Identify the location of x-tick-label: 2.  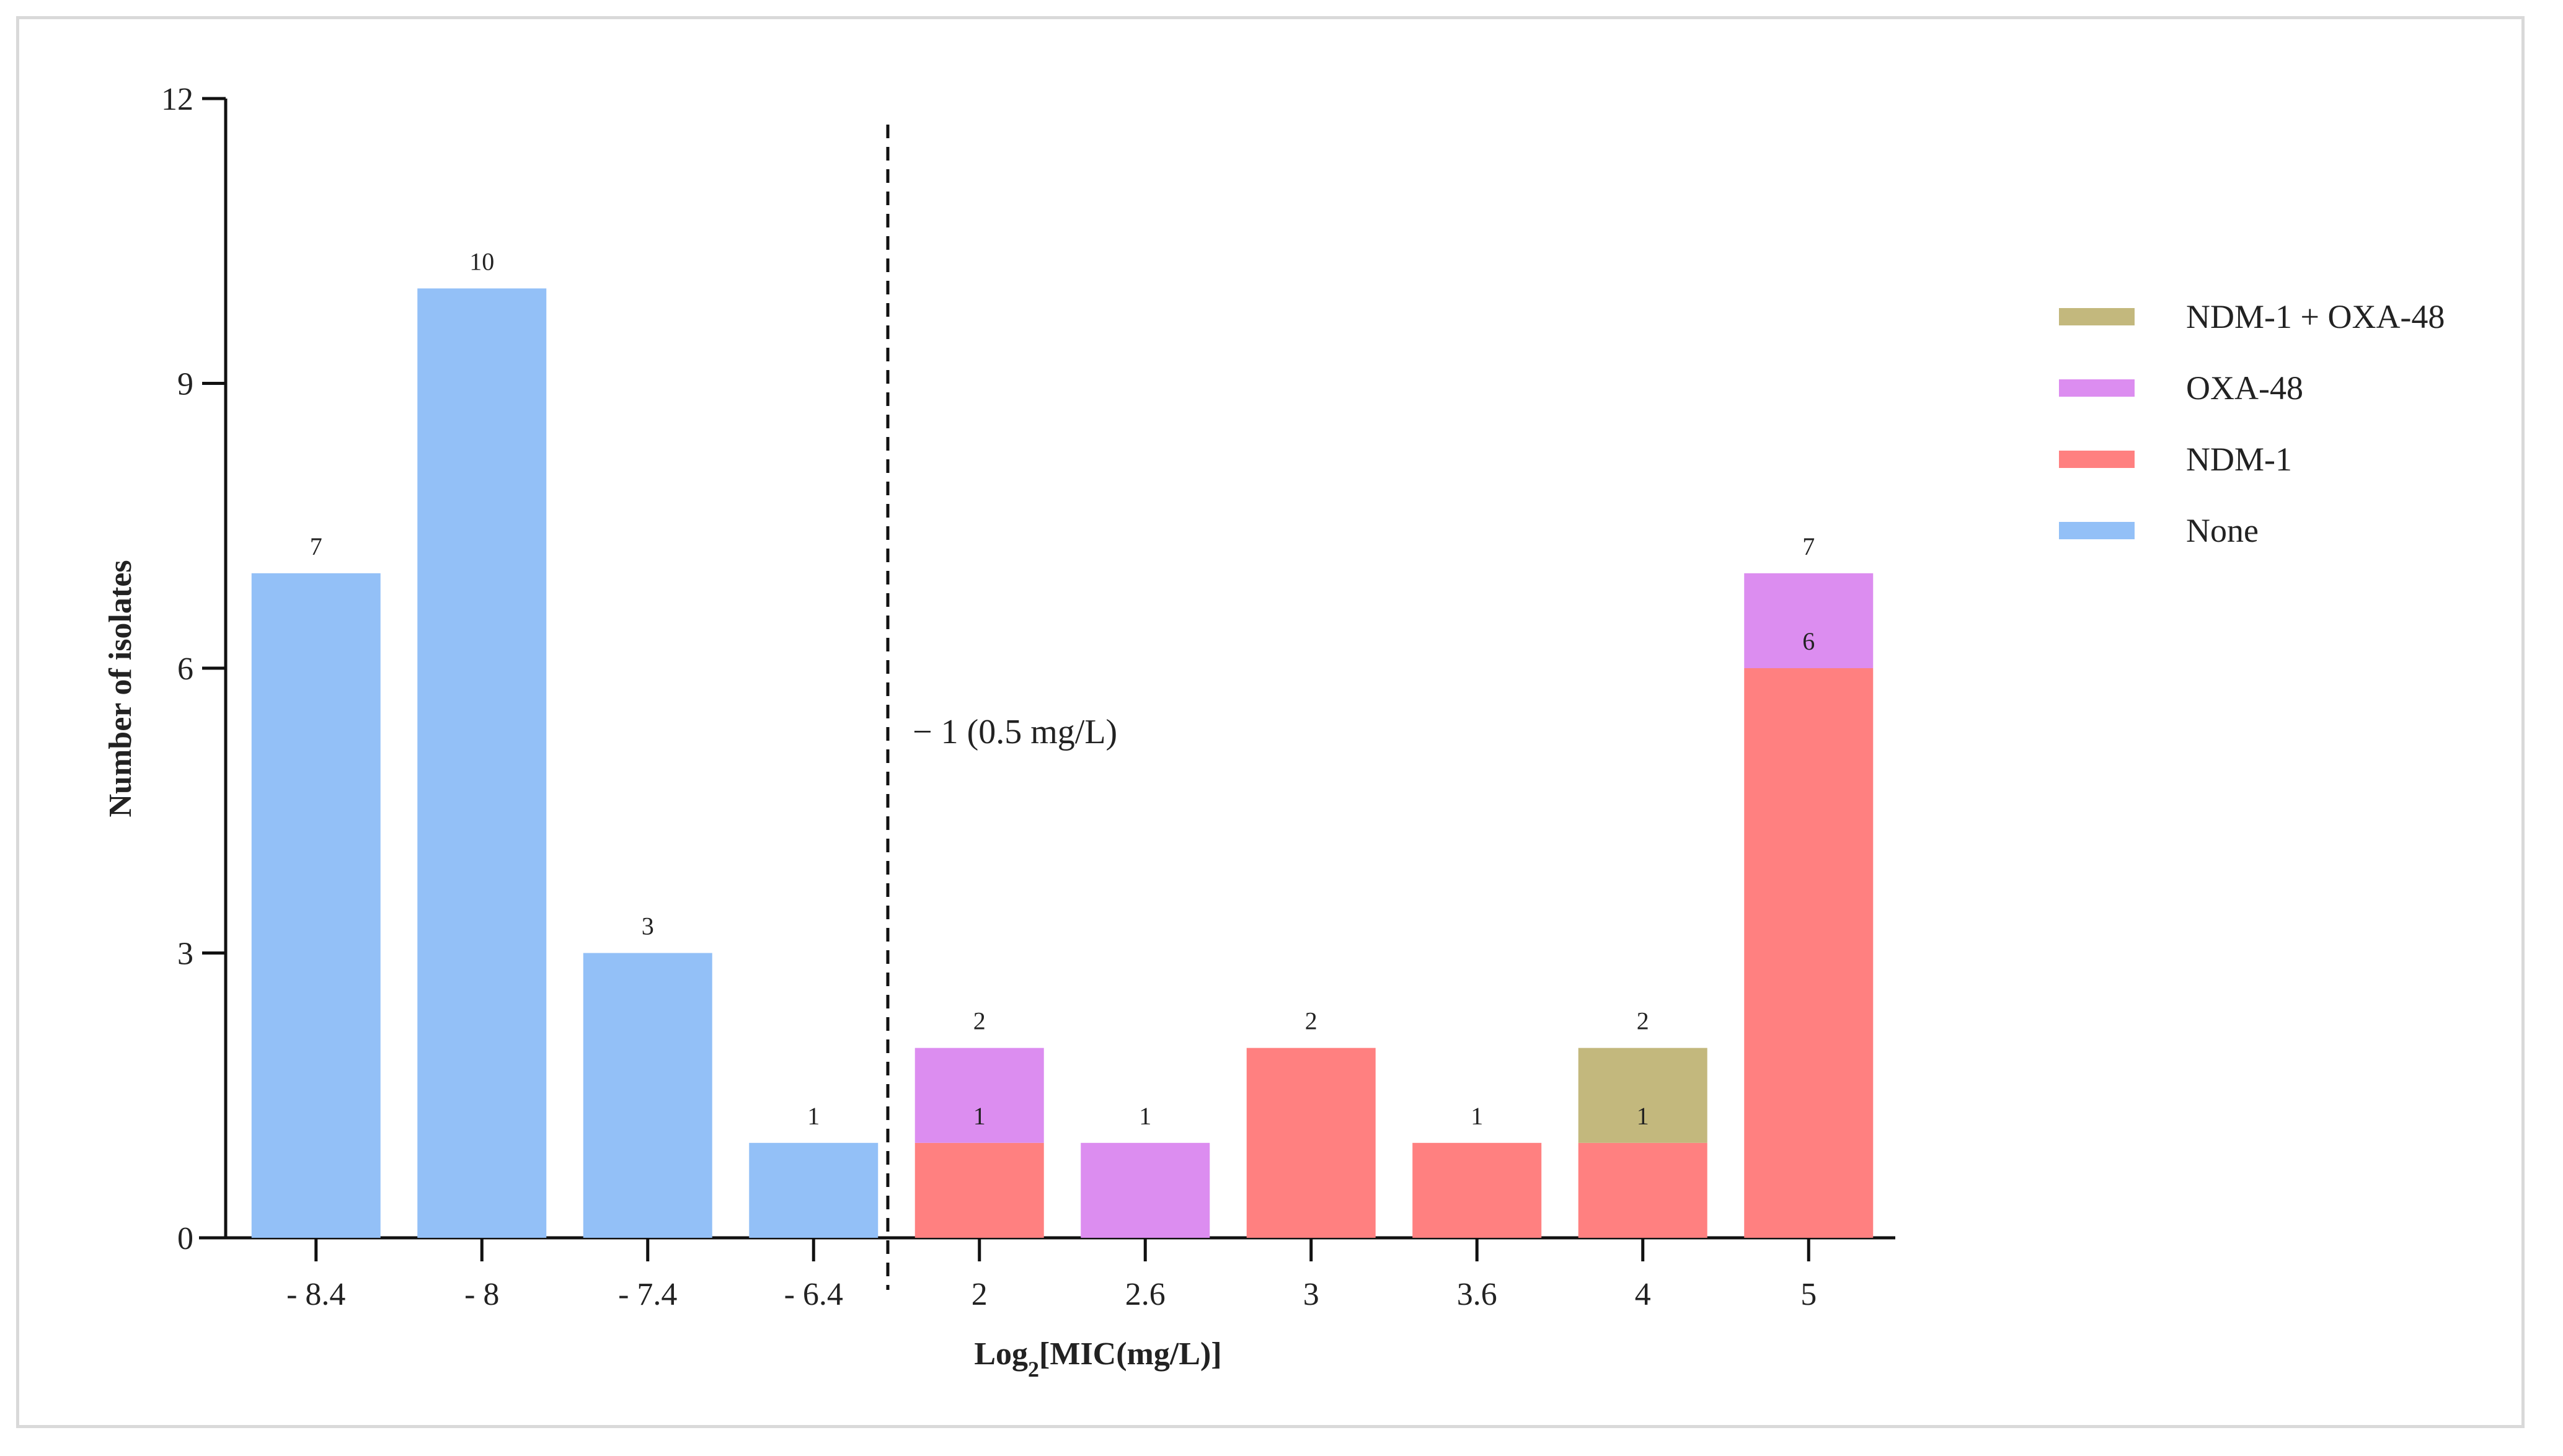
(980, 1294).